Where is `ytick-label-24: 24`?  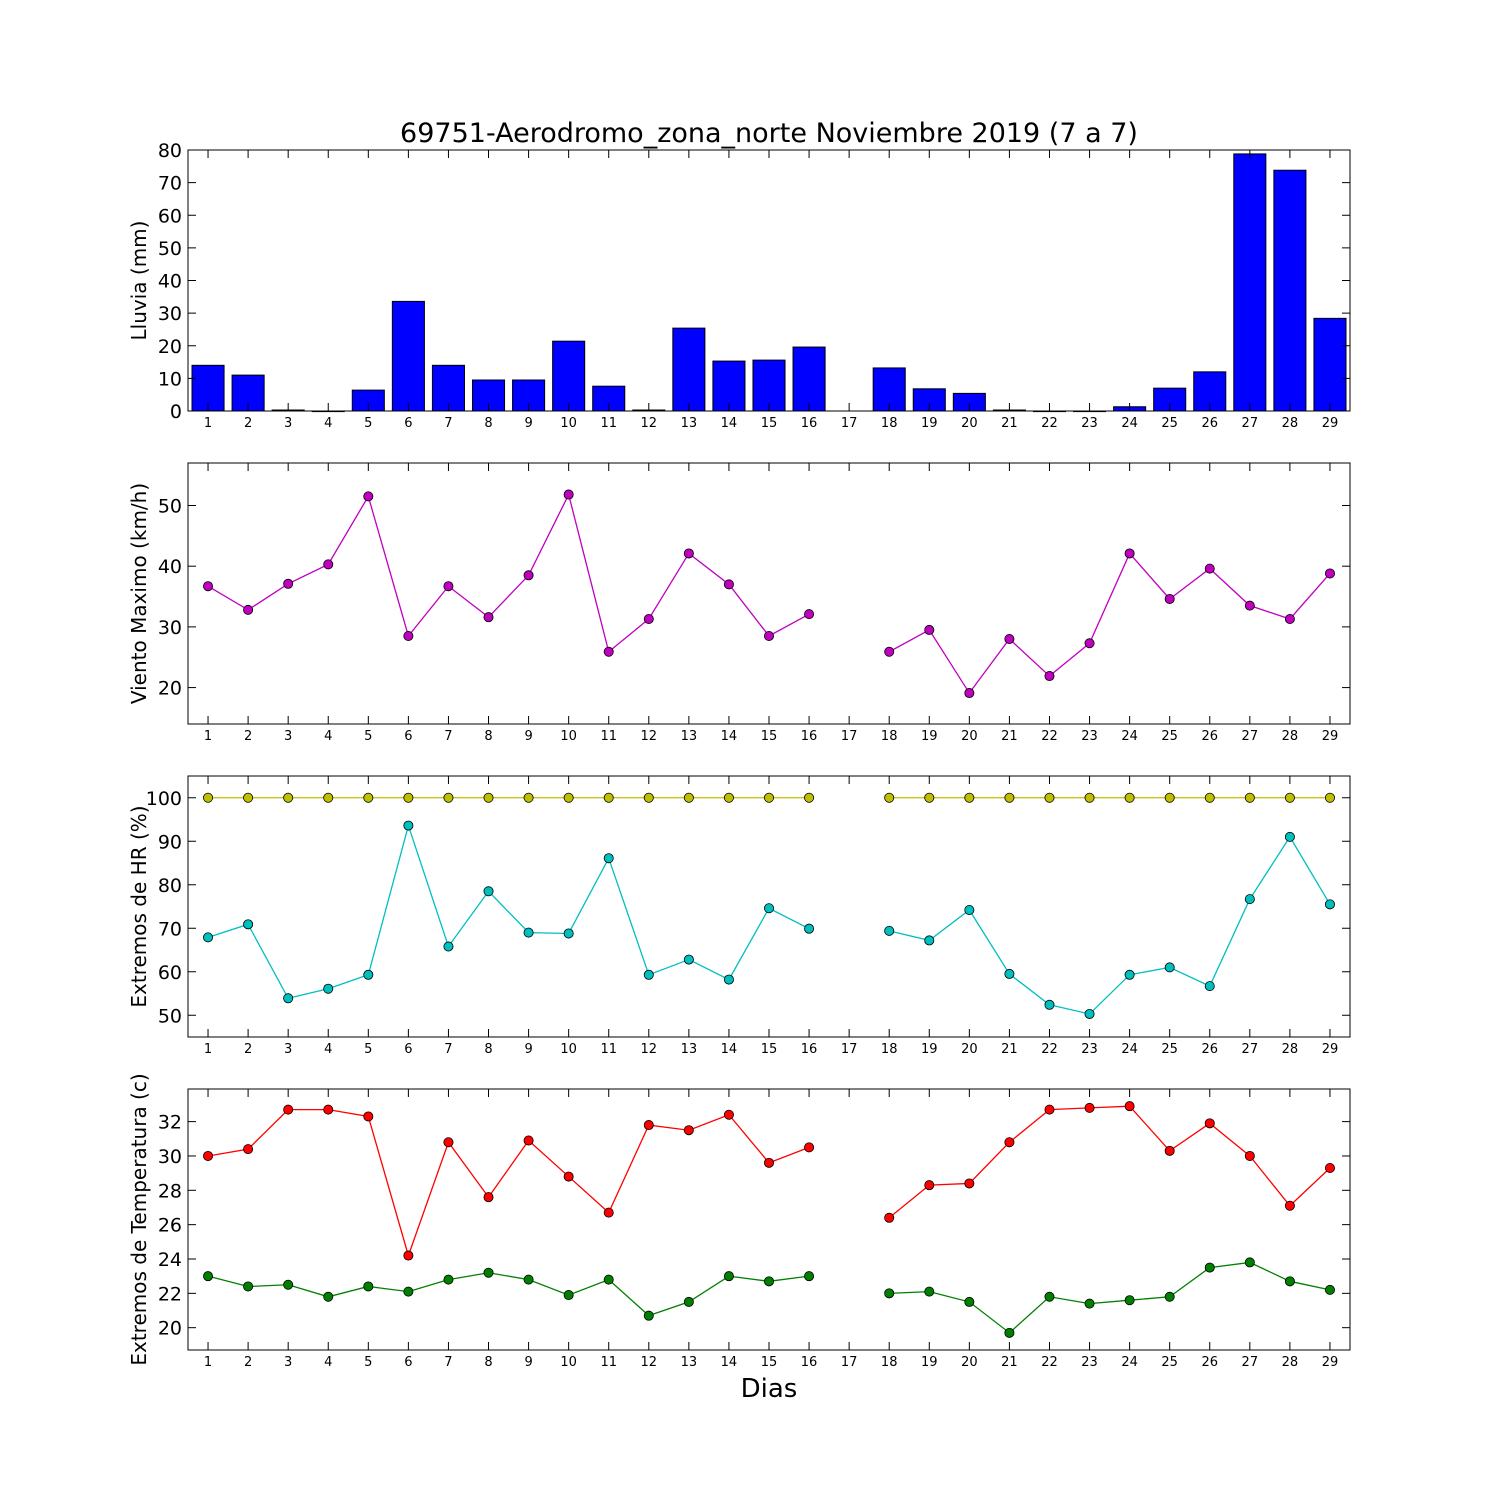 ytick-label-24: 24 is located at coordinates (170, 1260).